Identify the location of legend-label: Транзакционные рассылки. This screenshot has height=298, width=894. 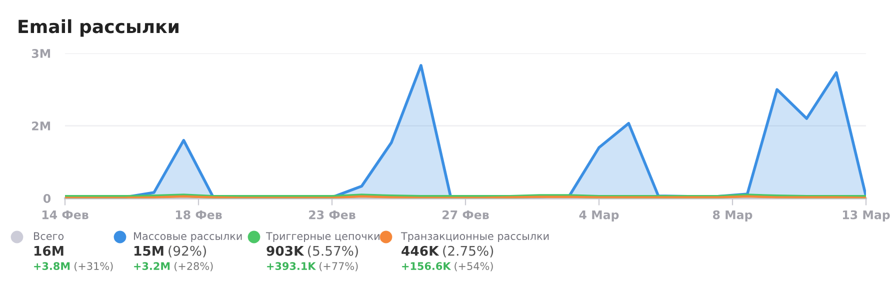
(474, 237).